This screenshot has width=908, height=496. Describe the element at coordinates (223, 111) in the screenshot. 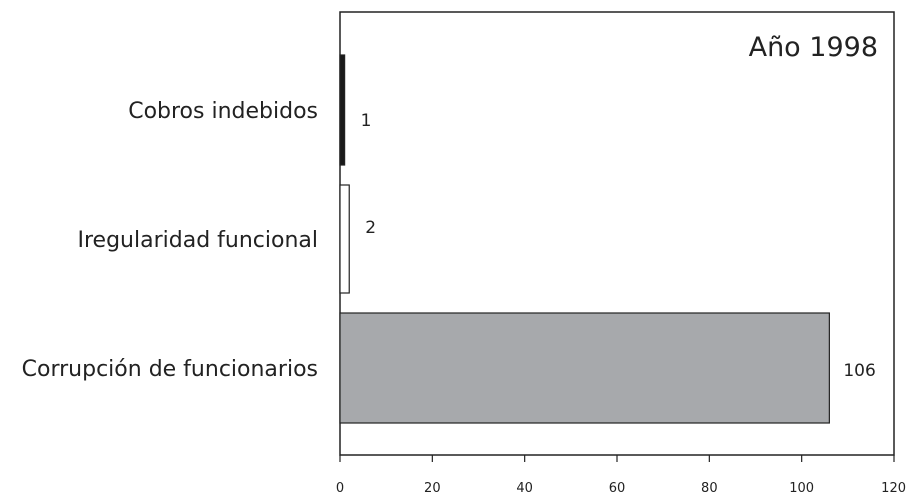

I see `category-label-cobros-indebidos: Cobros indebidos` at that location.